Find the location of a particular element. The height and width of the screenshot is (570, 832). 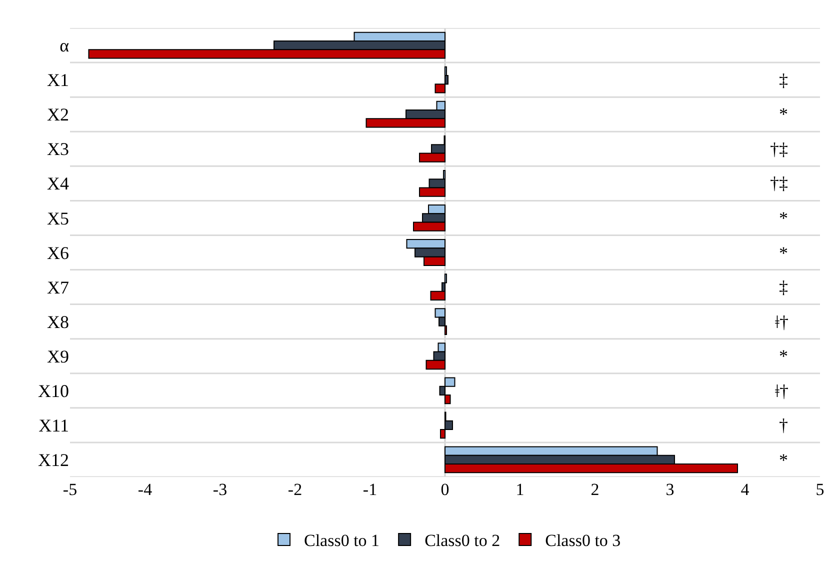

legend-label: Class0 to 1 is located at coordinates (342, 540).